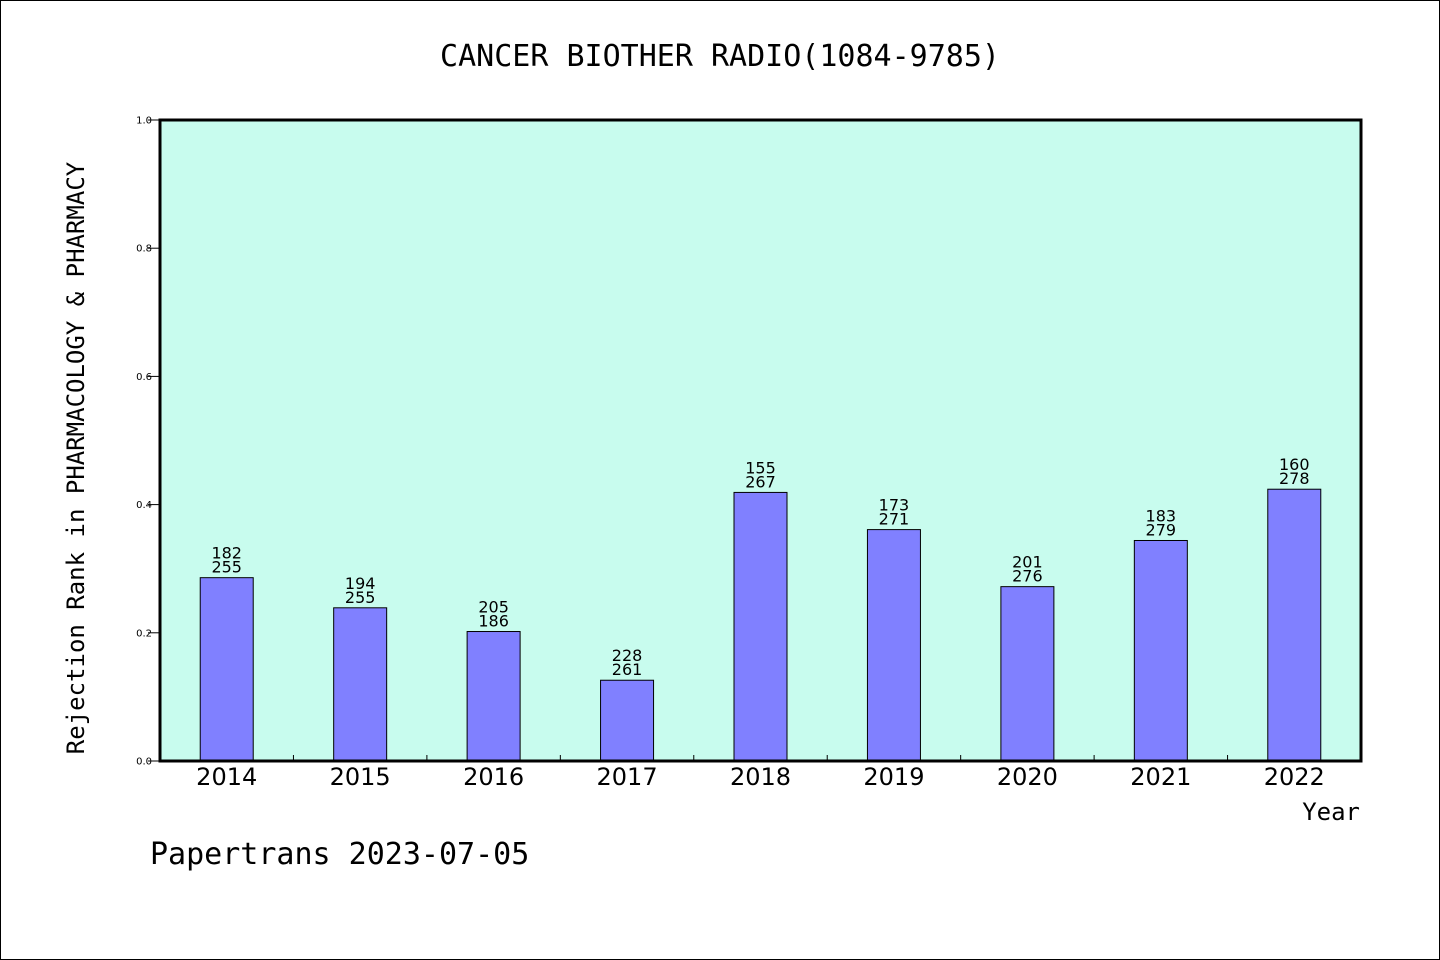 This screenshot has width=1440, height=960. I want to click on x-tick-label-2018: 2018, so click(760, 777).